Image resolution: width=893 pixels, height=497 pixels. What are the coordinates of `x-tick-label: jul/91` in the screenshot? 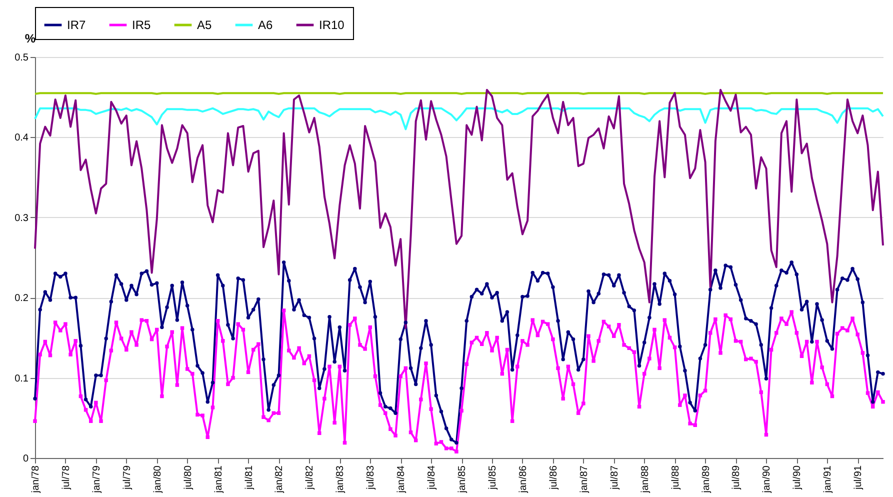 It's located at (858, 477).